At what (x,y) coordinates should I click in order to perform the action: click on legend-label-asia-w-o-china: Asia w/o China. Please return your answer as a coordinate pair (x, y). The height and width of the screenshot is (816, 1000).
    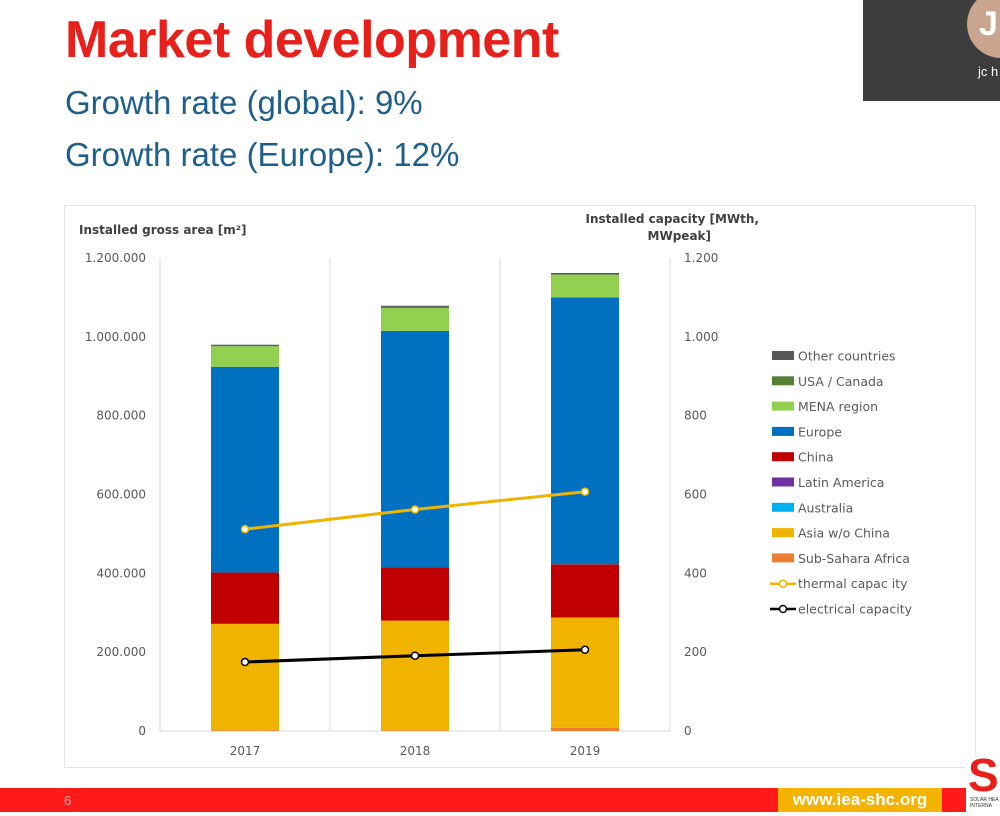
    Looking at the image, I should click on (844, 533).